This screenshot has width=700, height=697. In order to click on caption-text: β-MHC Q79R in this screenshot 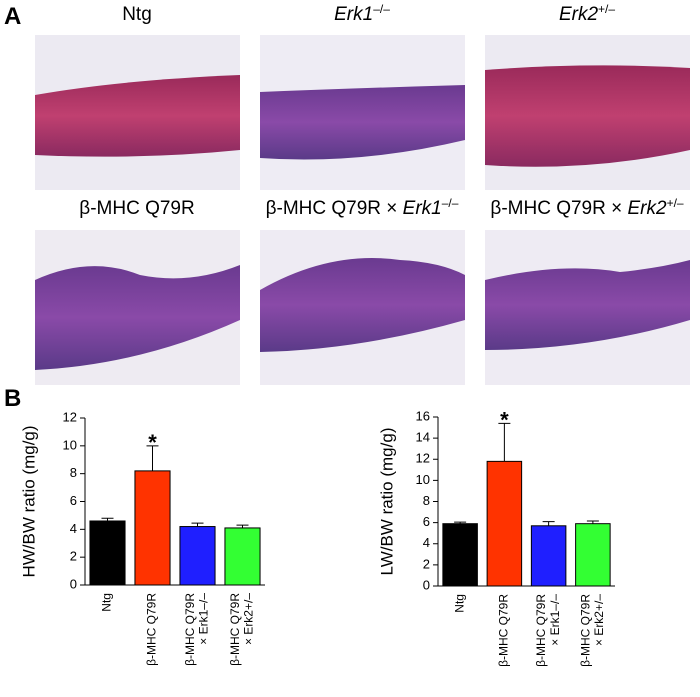, I will do `click(136, 208)`.